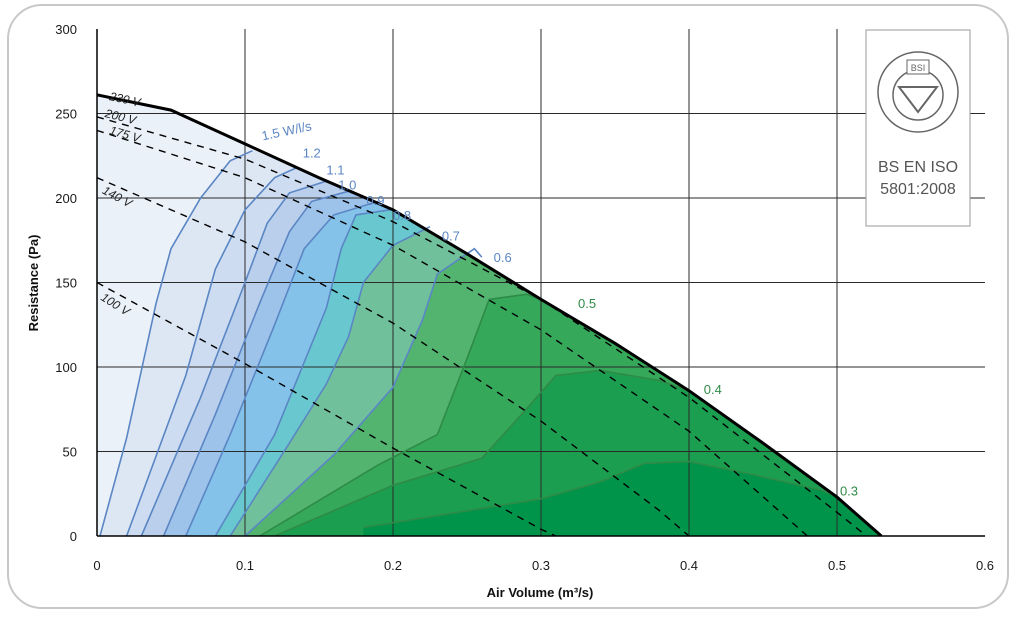 The height and width of the screenshot is (623, 1017). What do you see at coordinates (125, 99) in the screenshot?
I see `voltage-label: 230 V` at bounding box center [125, 99].